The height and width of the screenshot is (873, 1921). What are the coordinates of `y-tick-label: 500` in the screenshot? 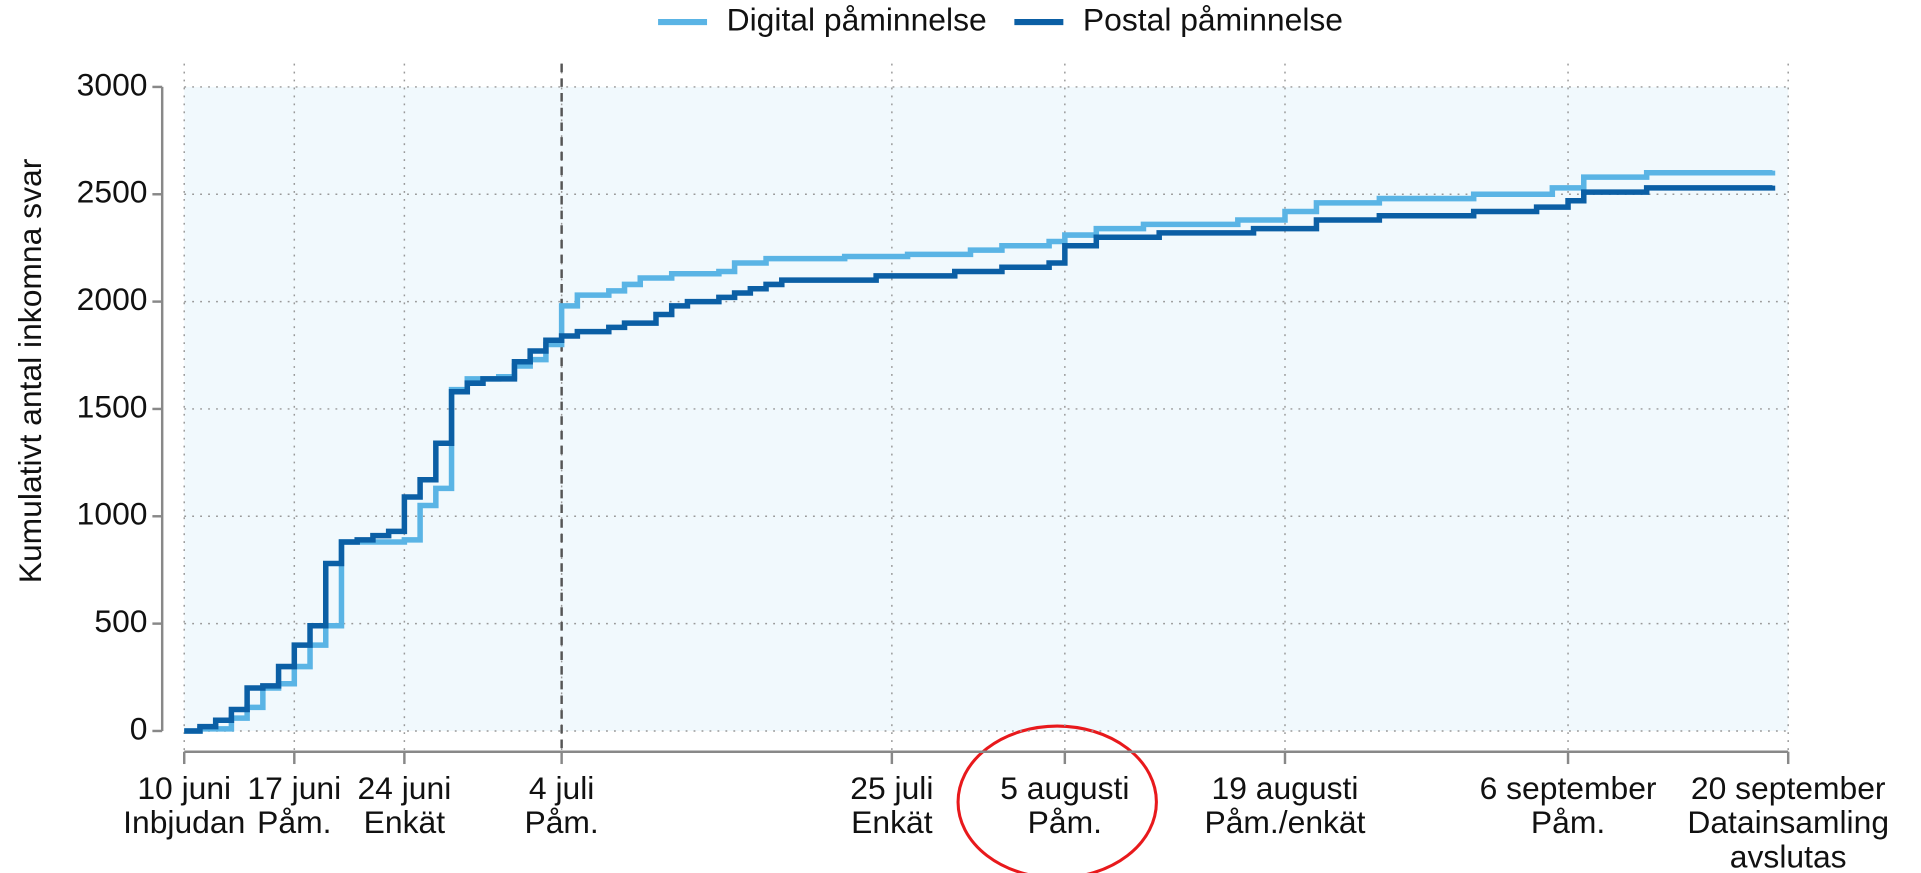 It's located at (120, 621).